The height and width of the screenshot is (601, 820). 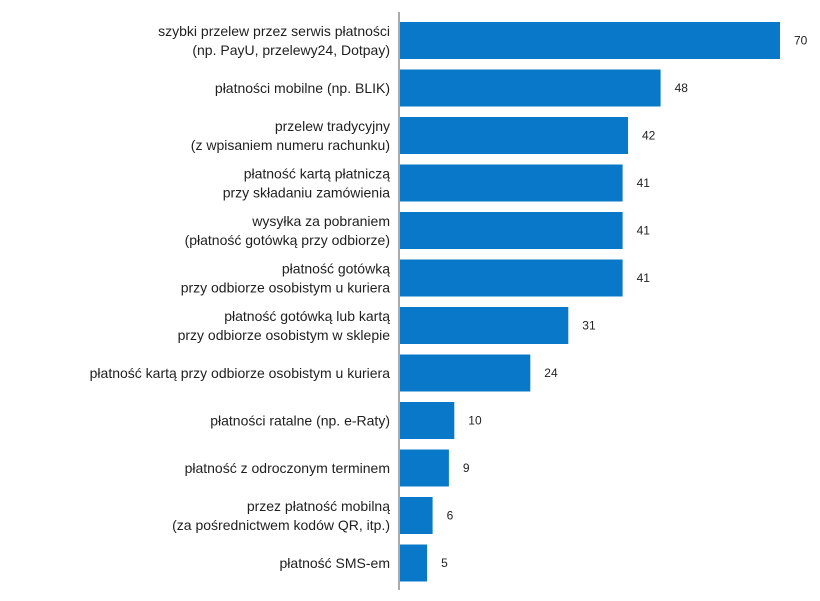 I want to click on value-label-11: 5, so click(x=444, y=563).